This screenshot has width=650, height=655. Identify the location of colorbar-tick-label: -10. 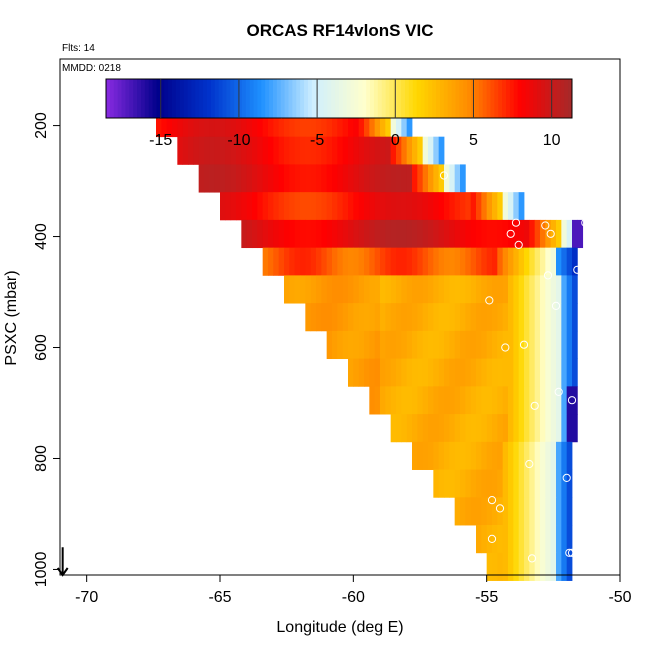
(238, 140).